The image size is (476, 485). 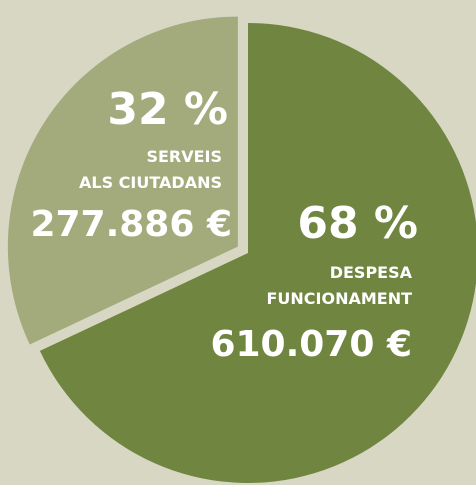 I want to click on percent-label: 68 %, so click(x=357, y=223).